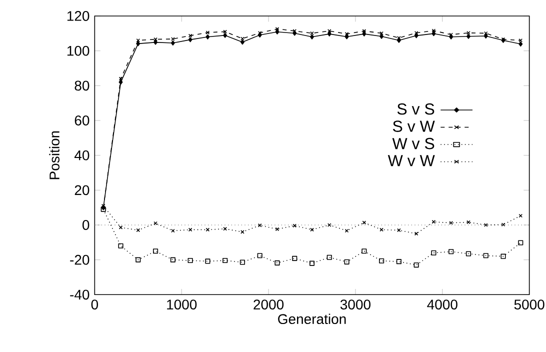  I want to click on legend-label: W v W, so click(411, 160).